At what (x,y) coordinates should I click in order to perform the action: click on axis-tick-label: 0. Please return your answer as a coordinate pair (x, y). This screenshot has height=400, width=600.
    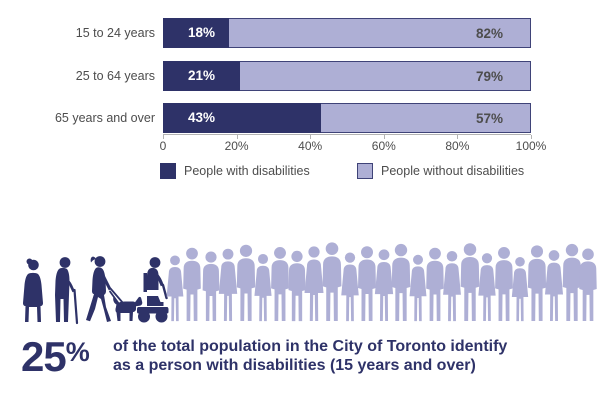
    Looking at the image, I should click on (163, 146).